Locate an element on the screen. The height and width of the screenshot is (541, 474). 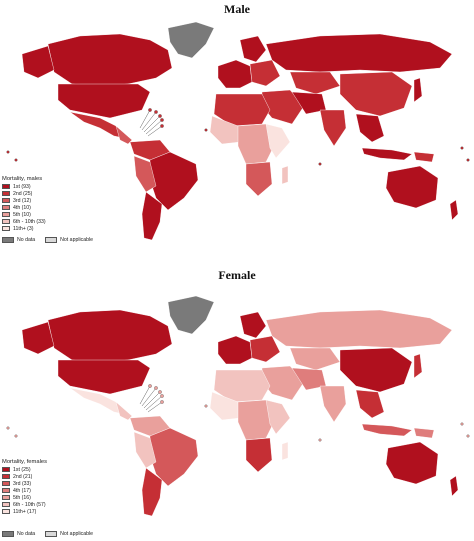
female-title: Female is located at coordinates (237, 275).